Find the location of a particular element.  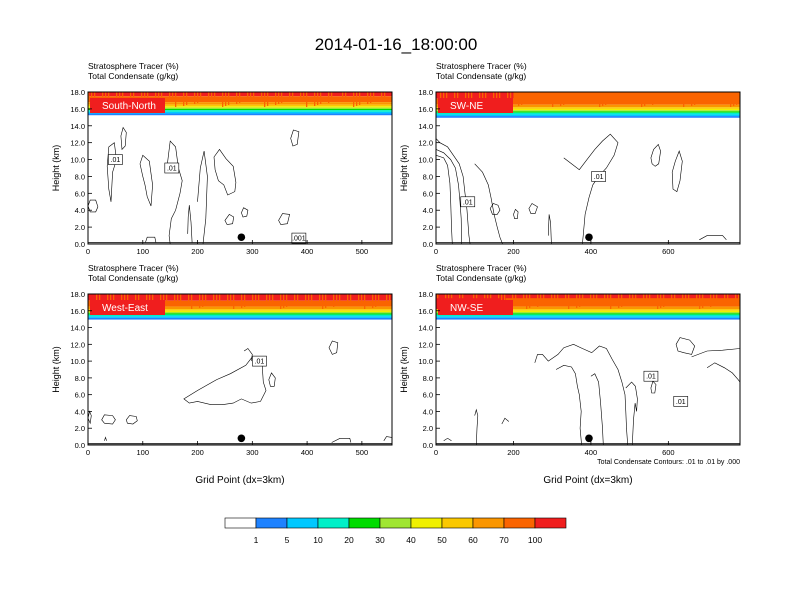

contour-label-box is located at coordinates (259, 361).